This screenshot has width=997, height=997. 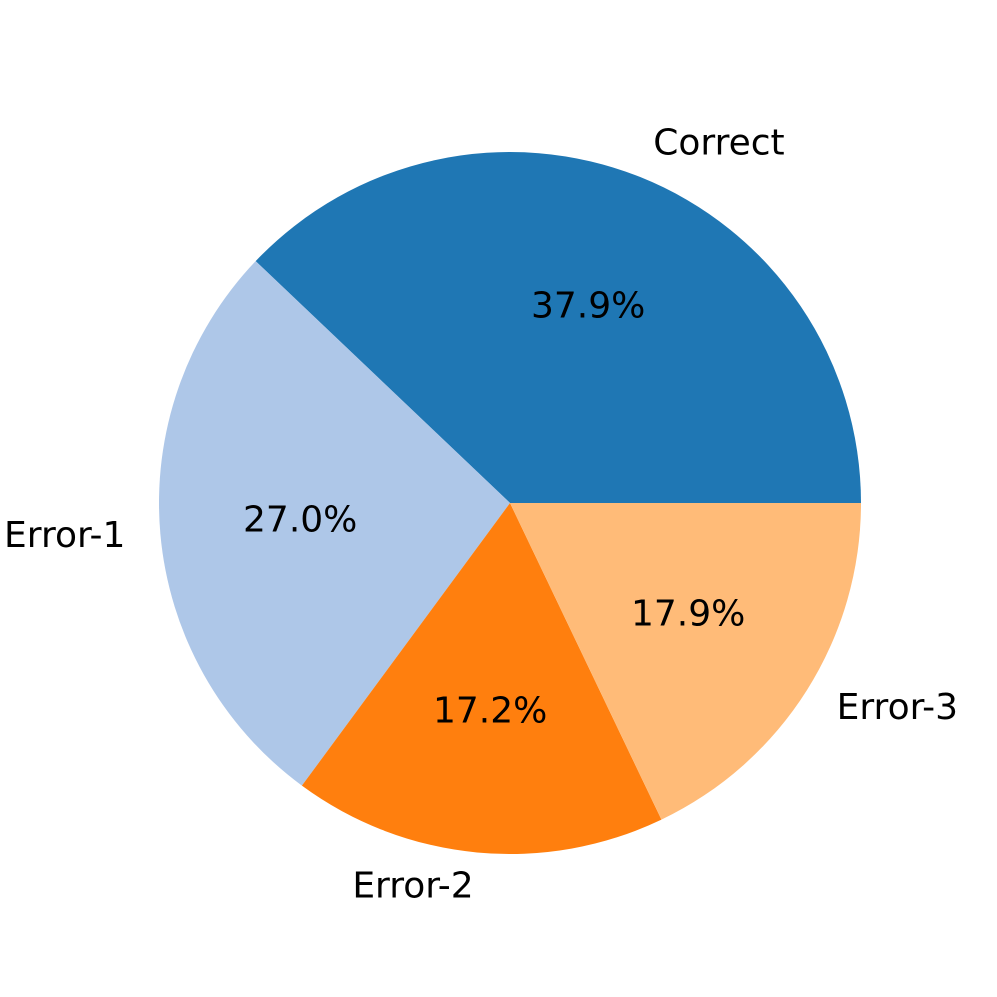 What do you see at coordinates (897, 707) in the screenshot?
I see `slice-label: Error-3` at bounding box center [897, 707].